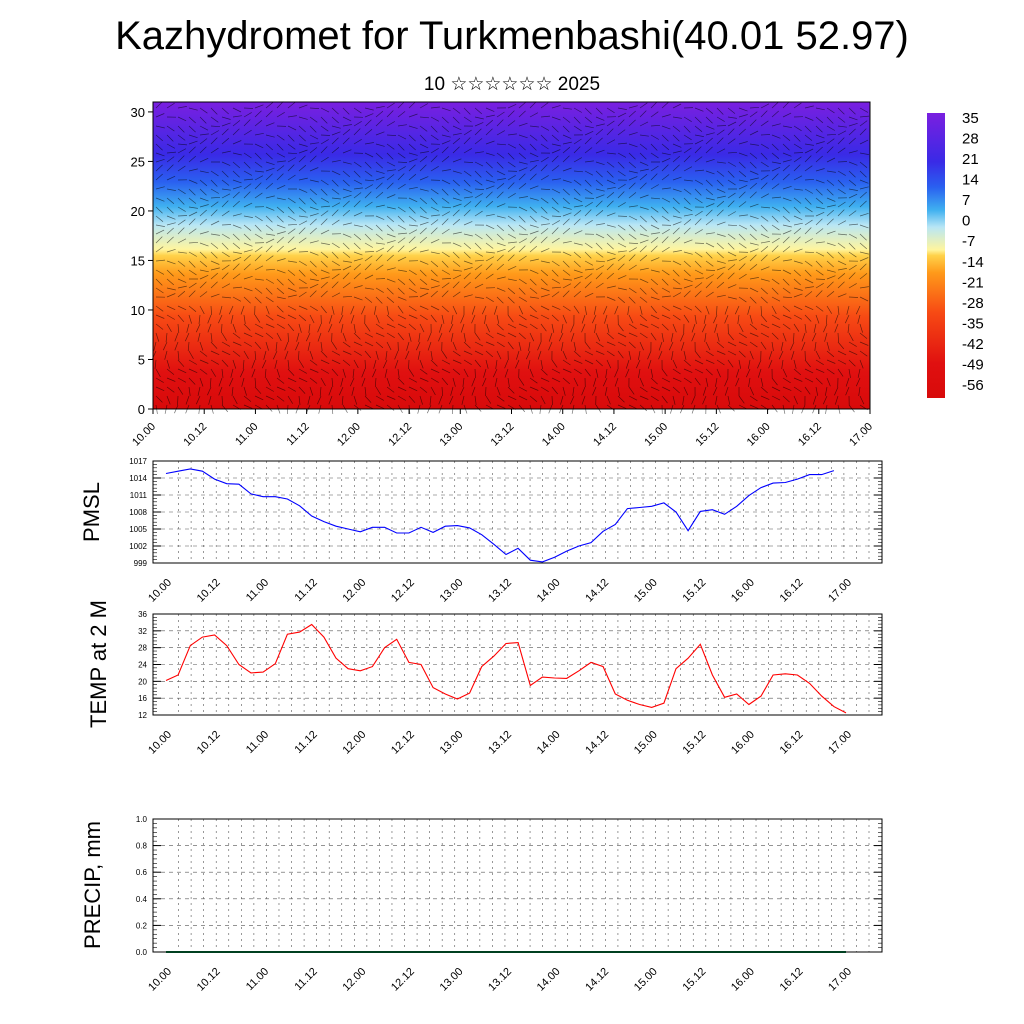 The width and height of the screenshot is (1024, 1024). I want to click on y-tick-label: 1.0, so click(142, 819).